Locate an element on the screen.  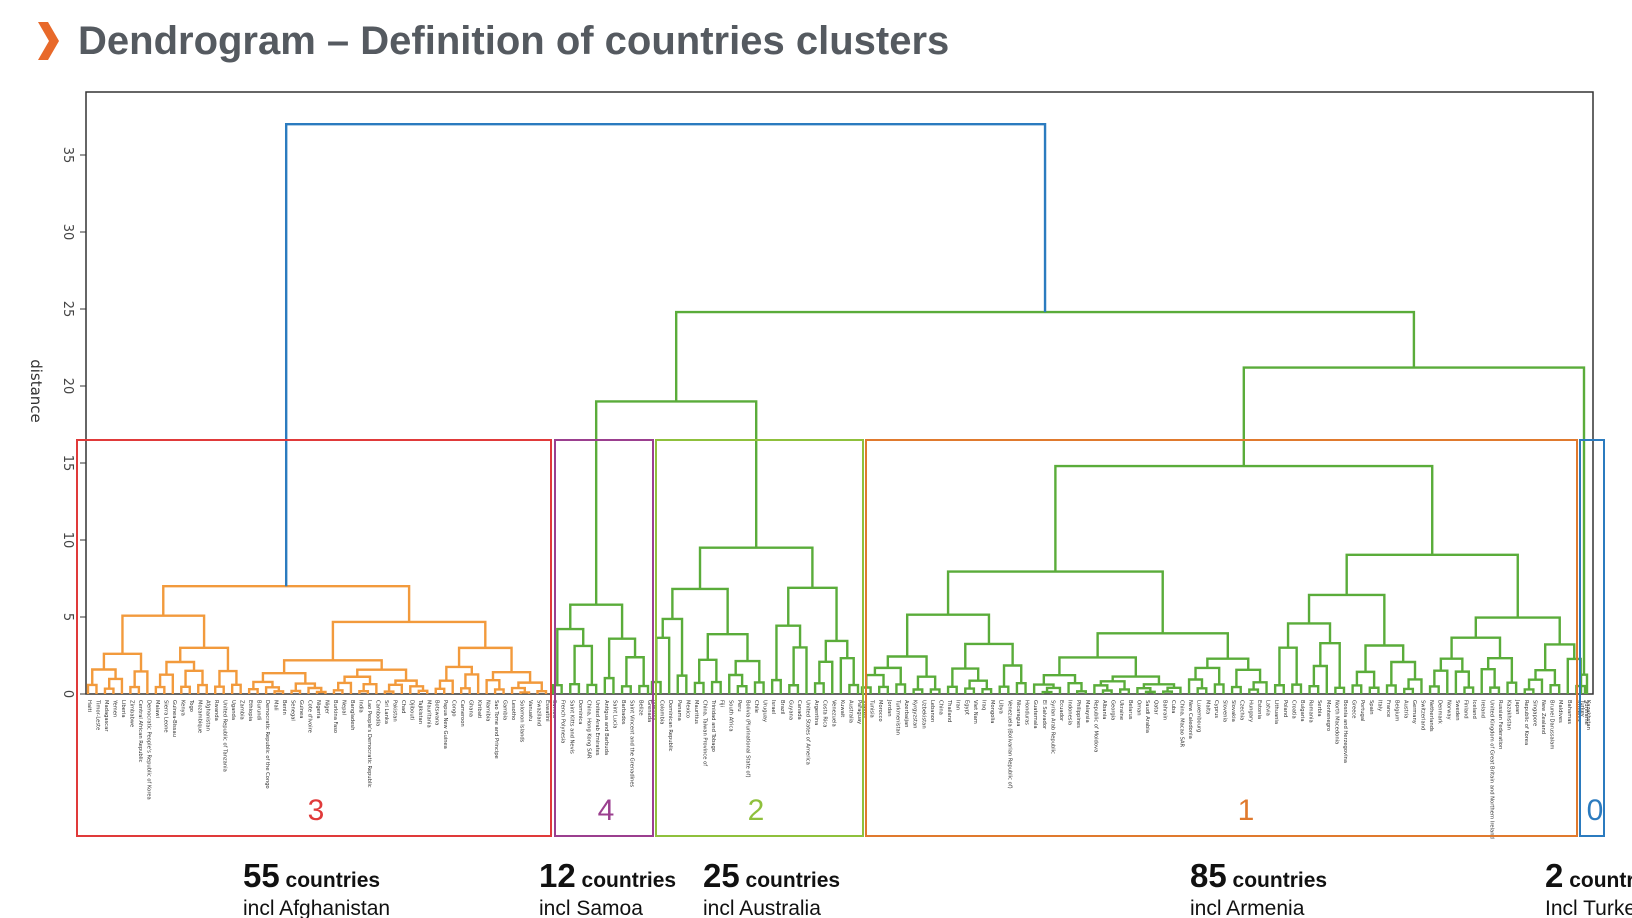
leaf-label: Dominica is located at coordinates (580, 712).